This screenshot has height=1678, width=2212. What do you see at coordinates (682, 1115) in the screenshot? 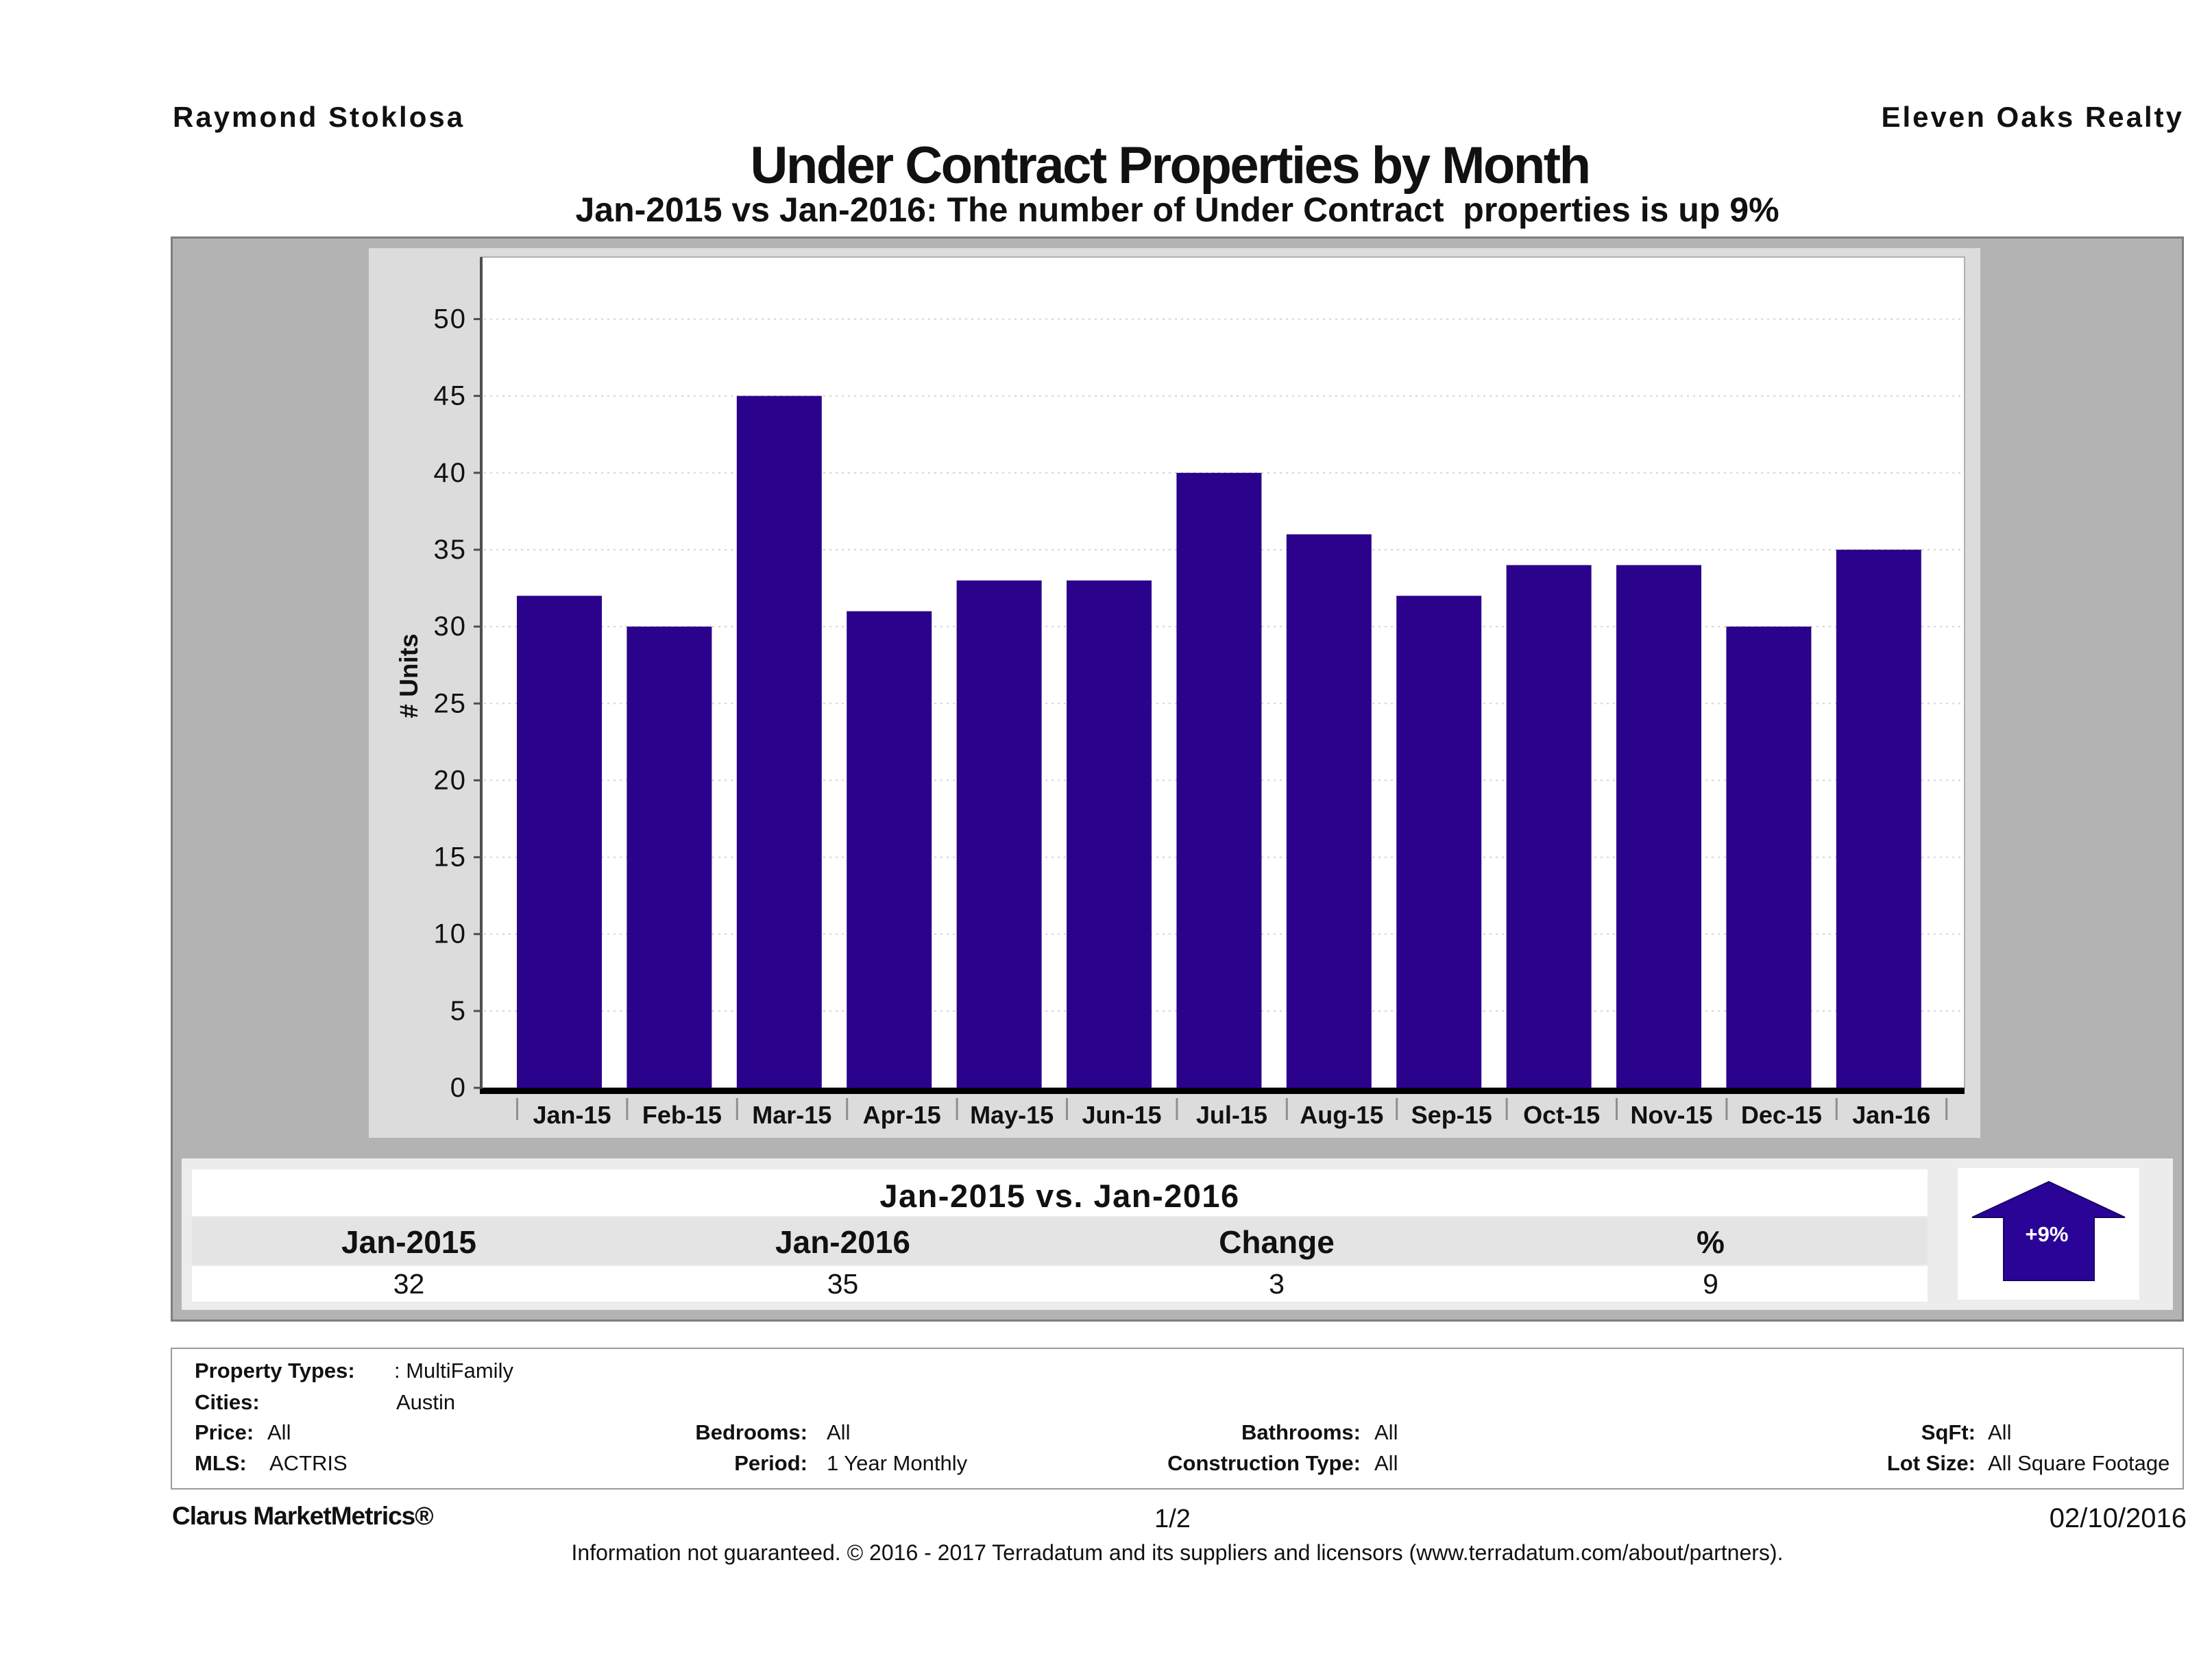
I see `svg-text: Feb-15` at bounding box center [682, 1115].